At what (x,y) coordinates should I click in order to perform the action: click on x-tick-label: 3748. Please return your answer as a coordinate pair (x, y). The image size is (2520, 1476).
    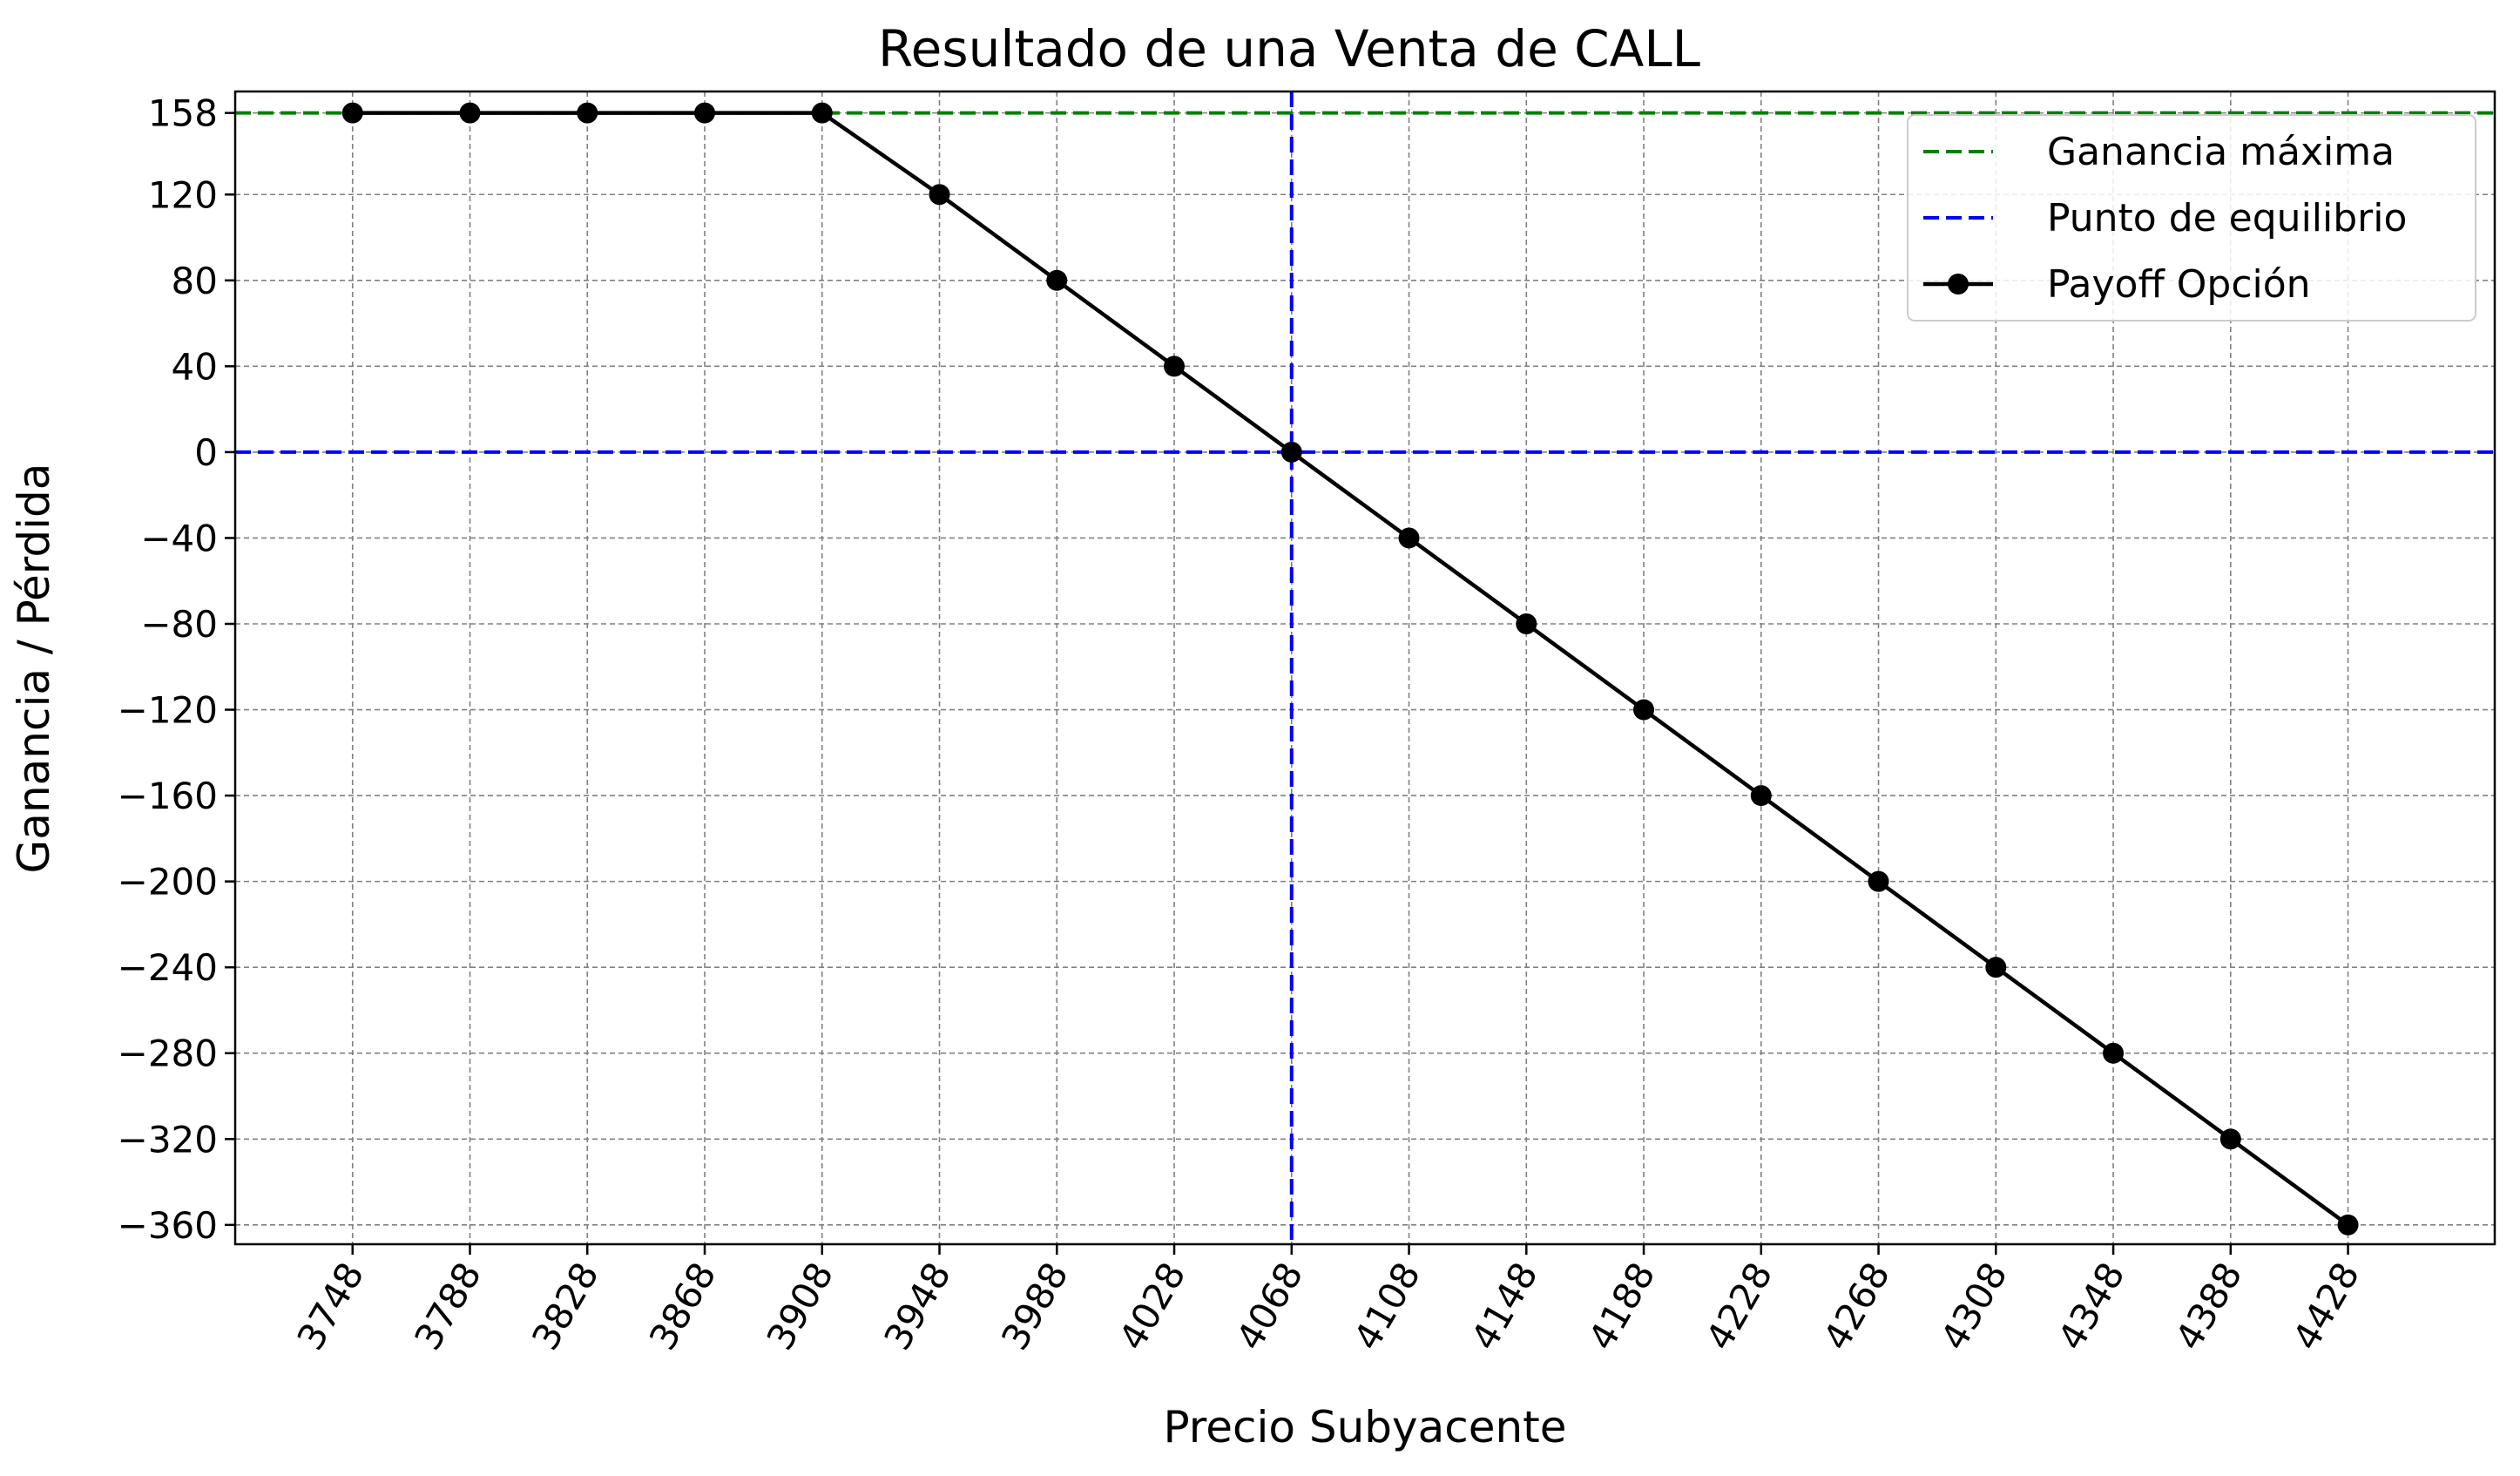
    Looking at the image, I should click on (331, 1307).